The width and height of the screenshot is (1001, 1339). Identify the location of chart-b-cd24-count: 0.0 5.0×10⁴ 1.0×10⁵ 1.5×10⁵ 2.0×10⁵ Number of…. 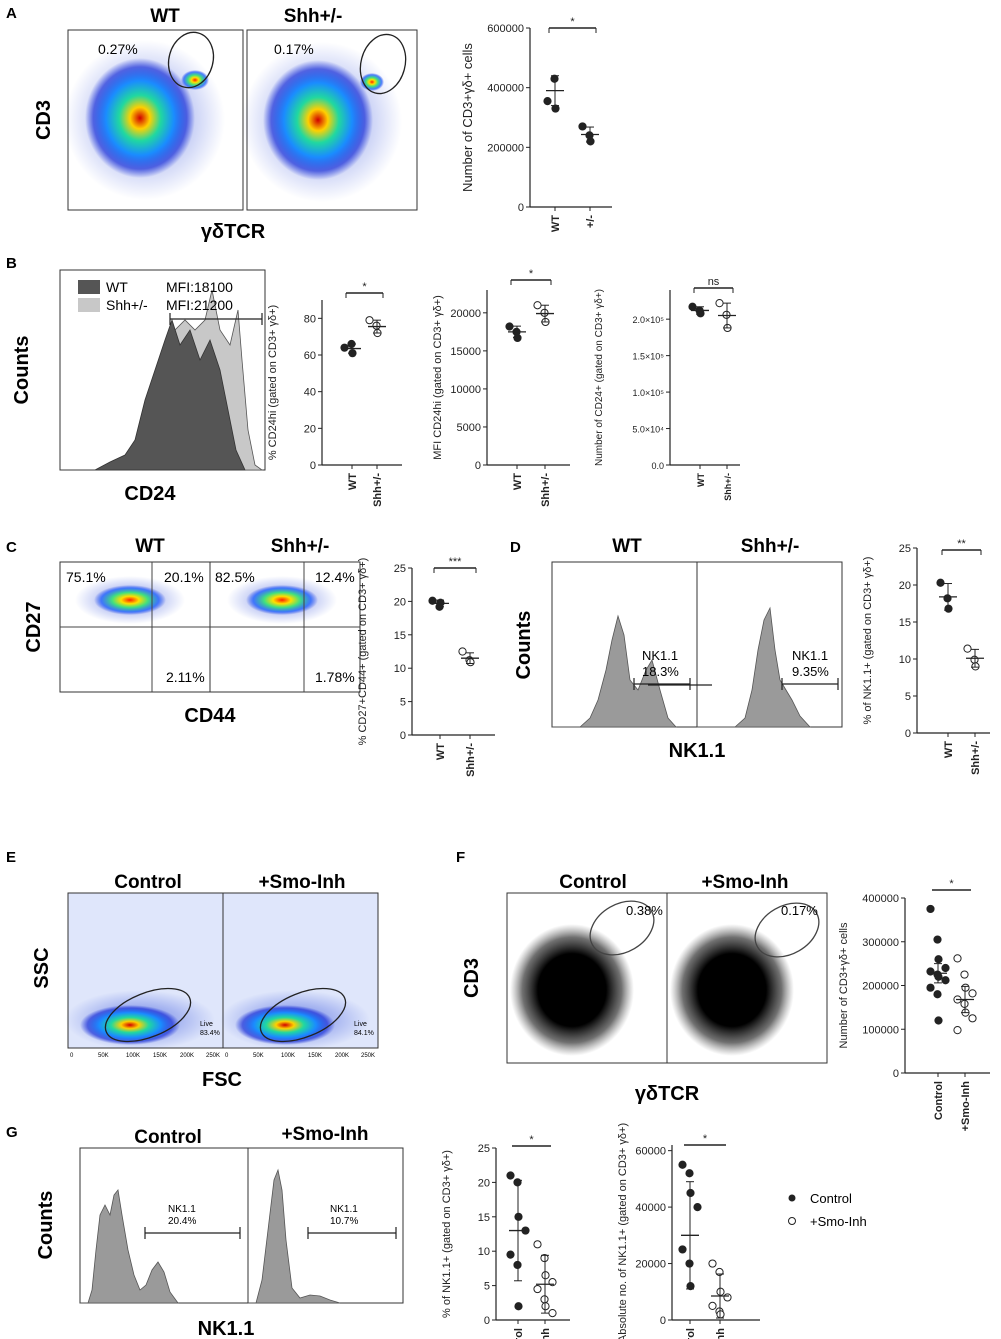
(667, 388).